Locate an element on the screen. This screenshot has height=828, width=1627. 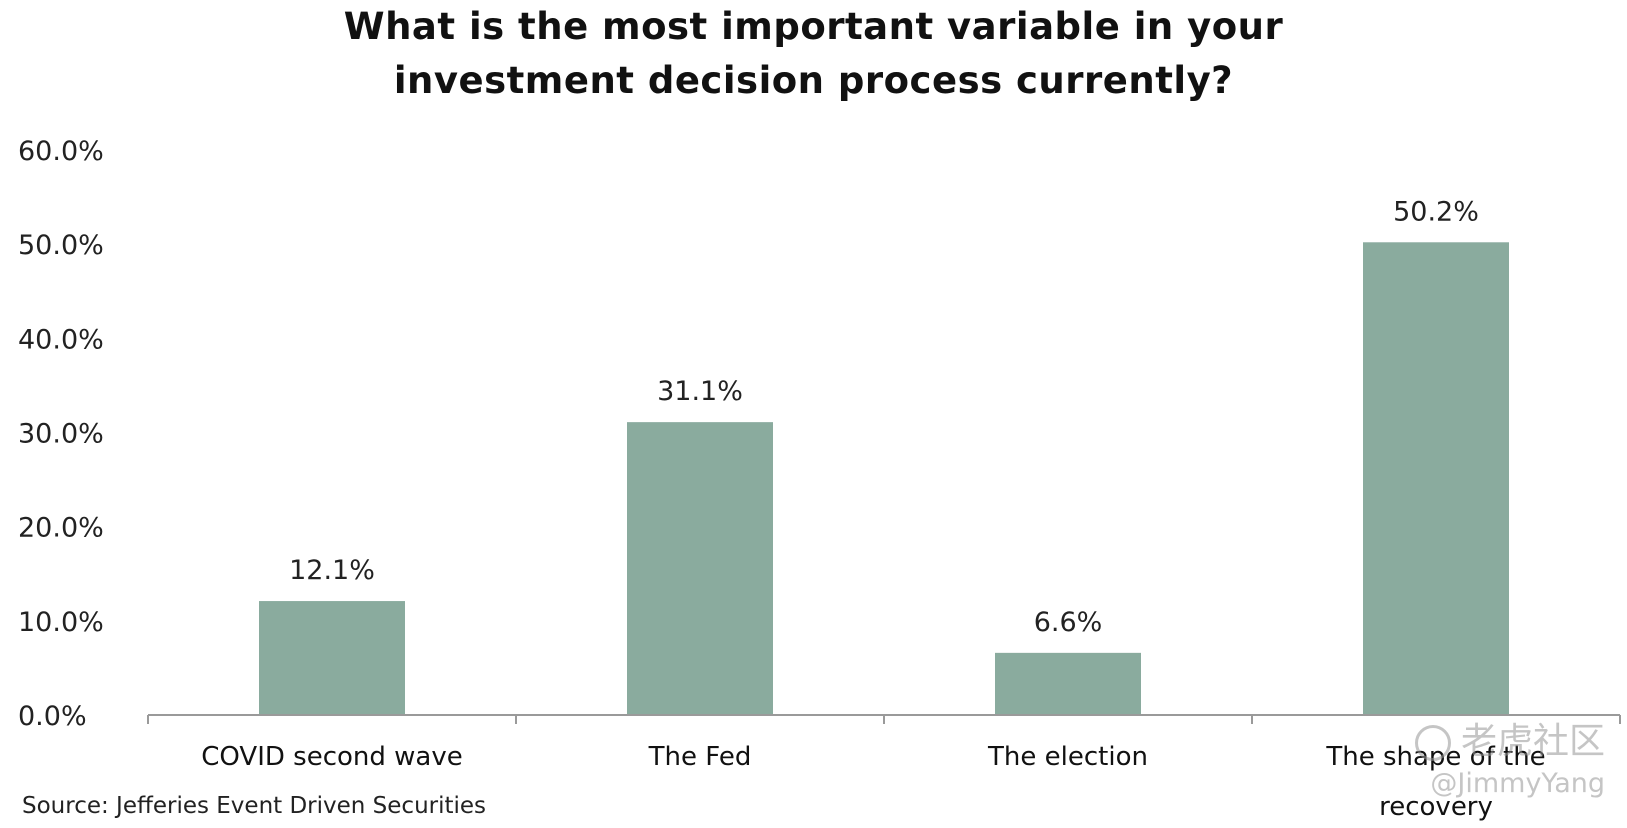
y-tick-label: 30.0% is located at coordinates (61, 434).